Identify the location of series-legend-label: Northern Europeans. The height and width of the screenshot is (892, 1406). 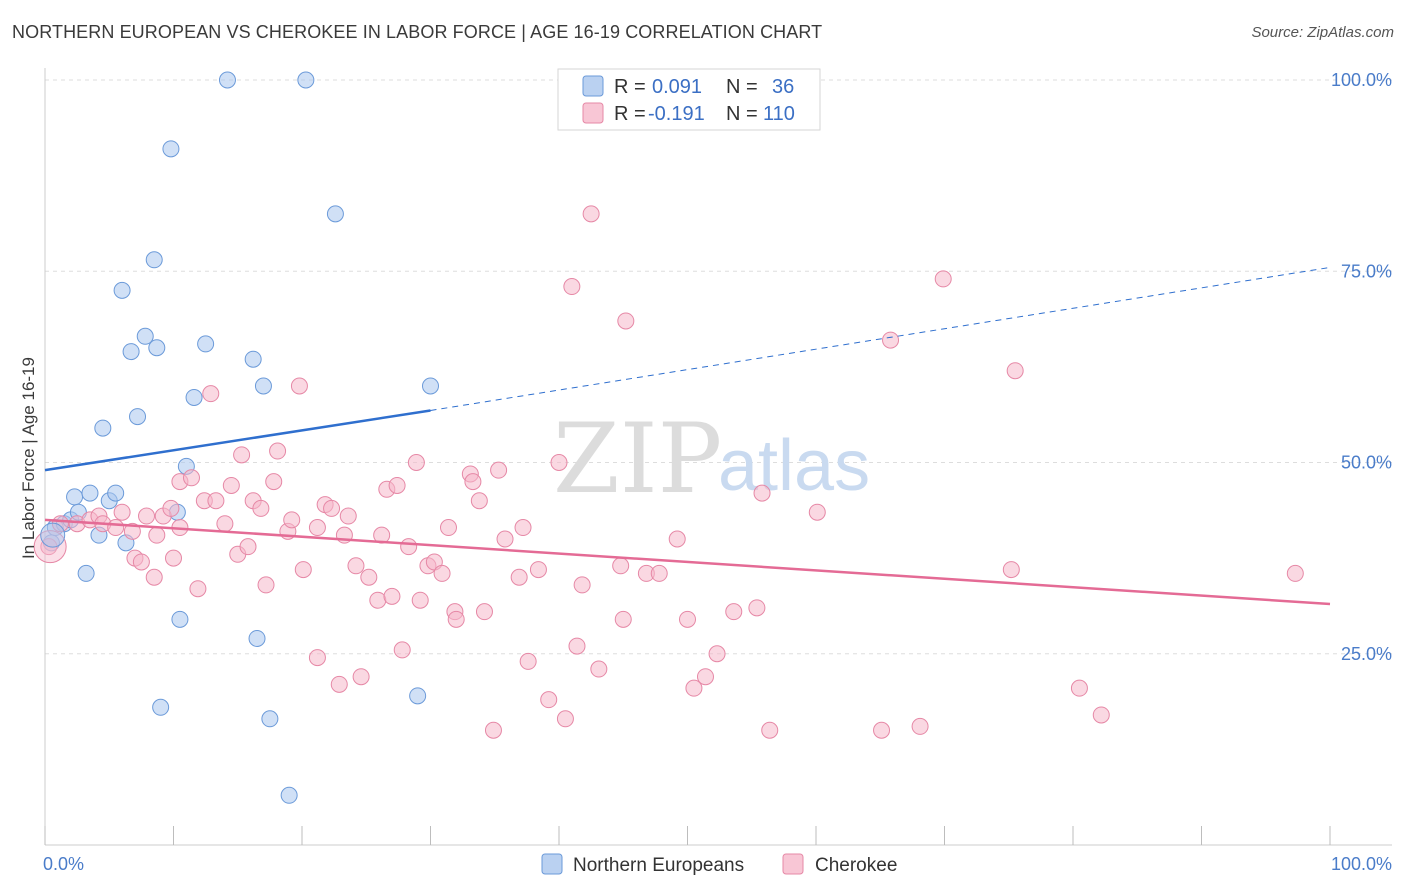
(658, 865).